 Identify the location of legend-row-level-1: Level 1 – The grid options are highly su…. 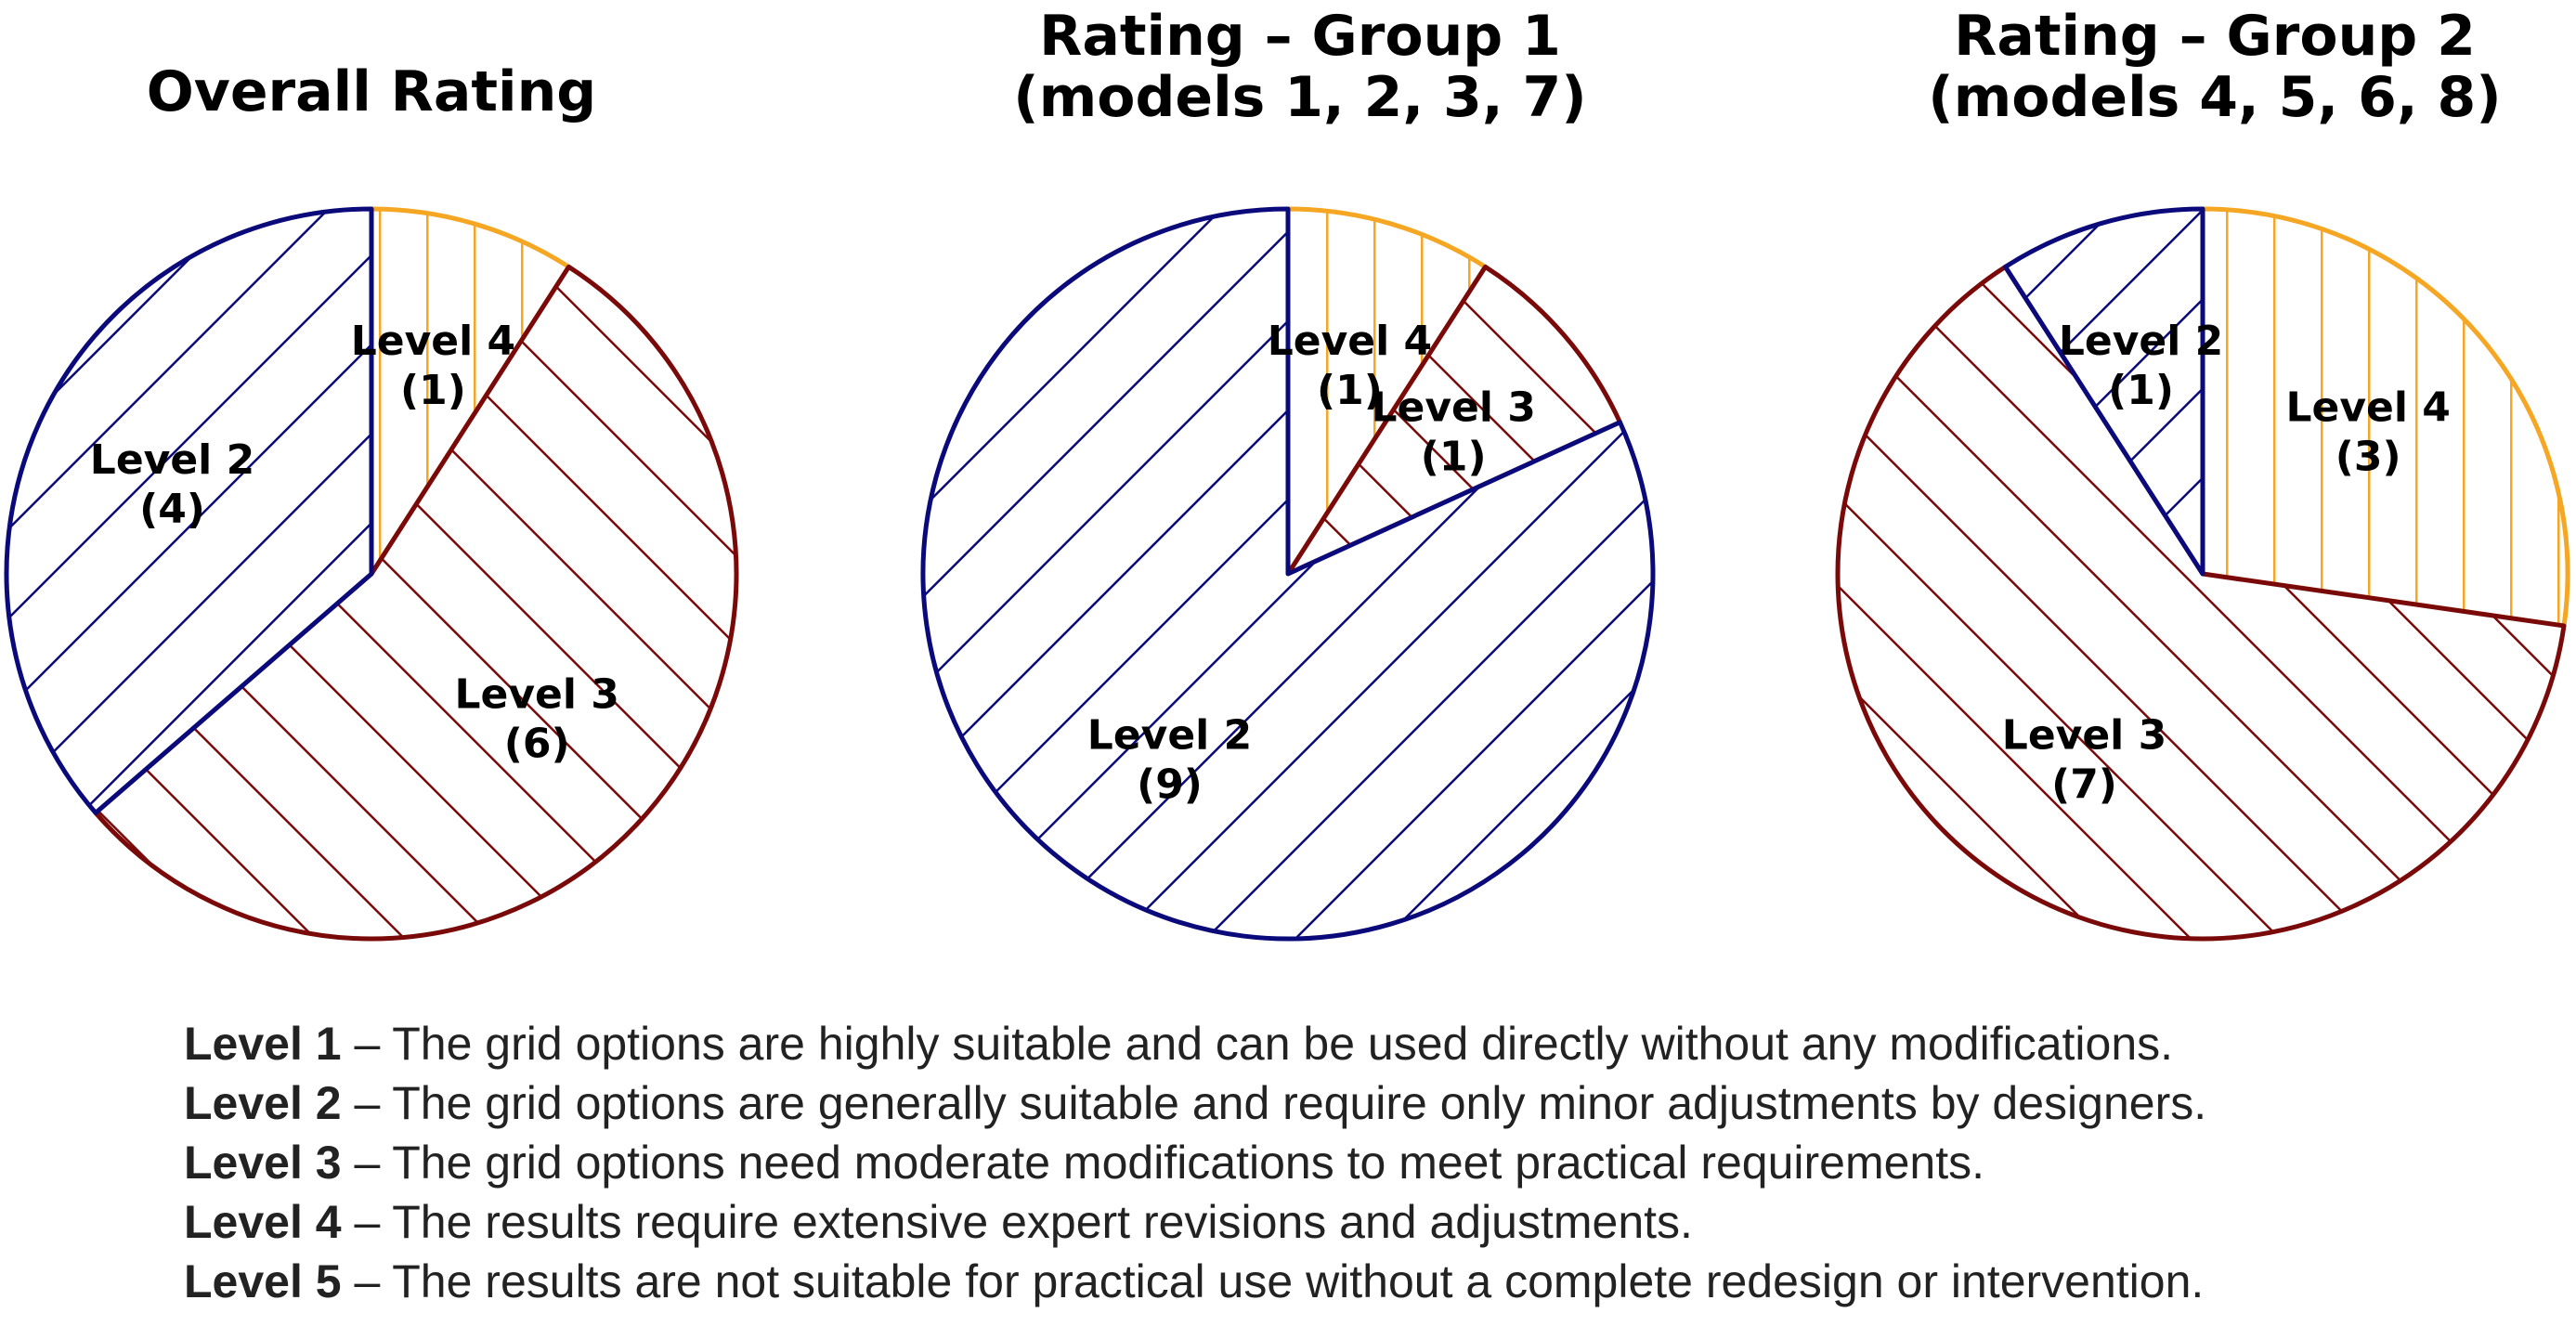
(1195, 1043).